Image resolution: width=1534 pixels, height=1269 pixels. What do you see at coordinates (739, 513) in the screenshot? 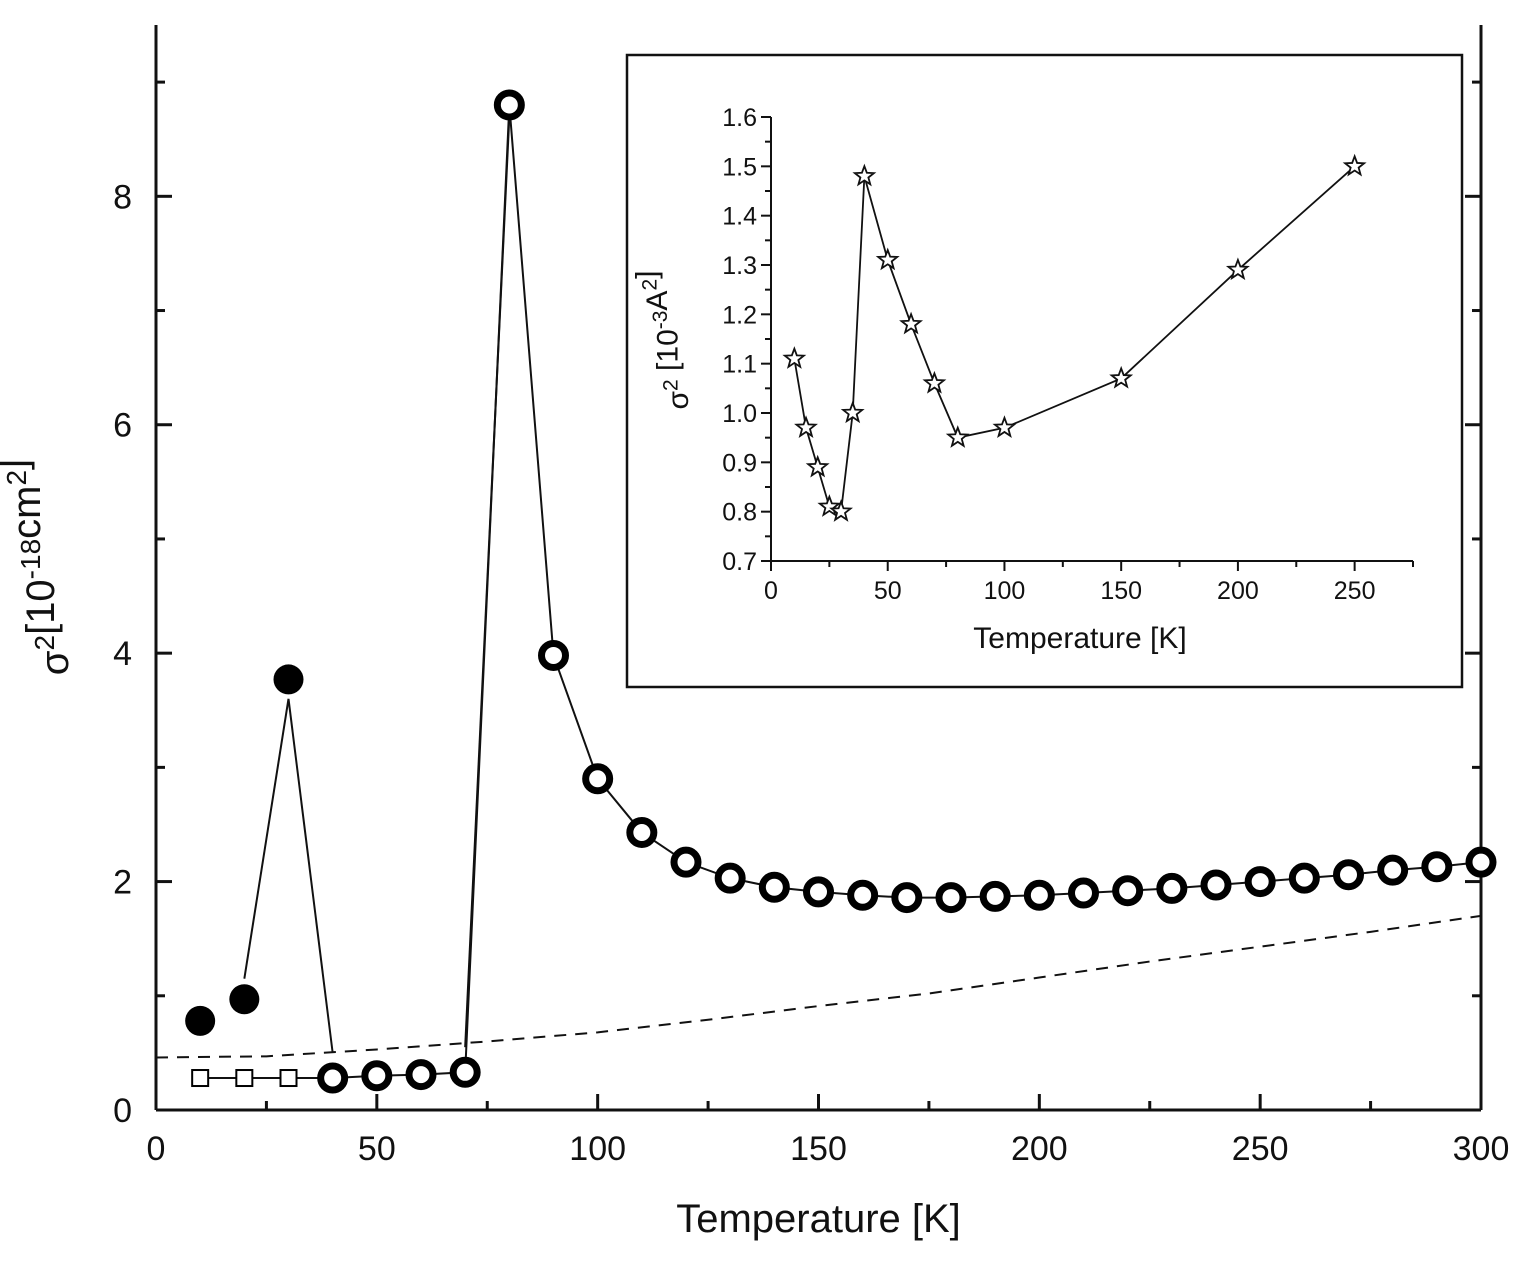
I see `inset-y-tick-label: 0.8` at bounding box center [739, 513].